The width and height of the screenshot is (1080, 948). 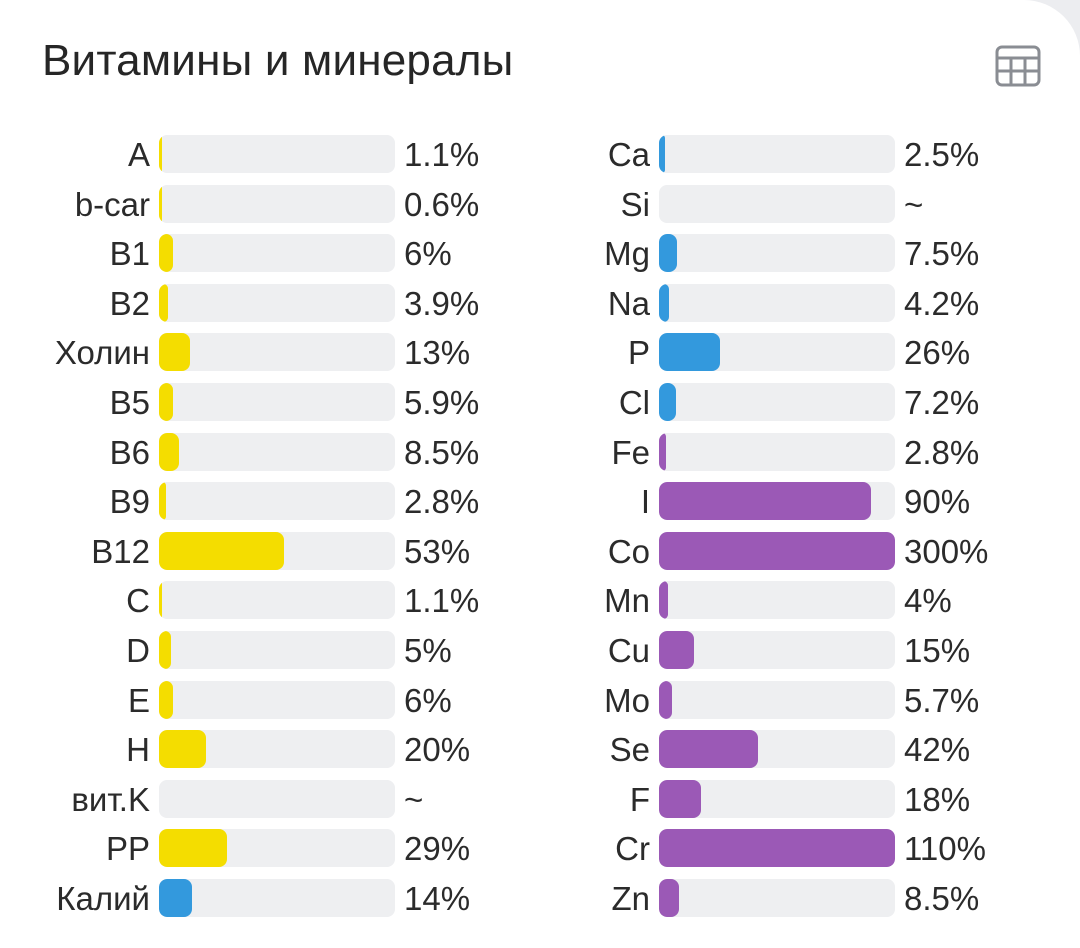 What do you see at coordinates (627, 601) in the screenshot?
I see `nutrient-label: Mn` at bounding box center [627, 601].